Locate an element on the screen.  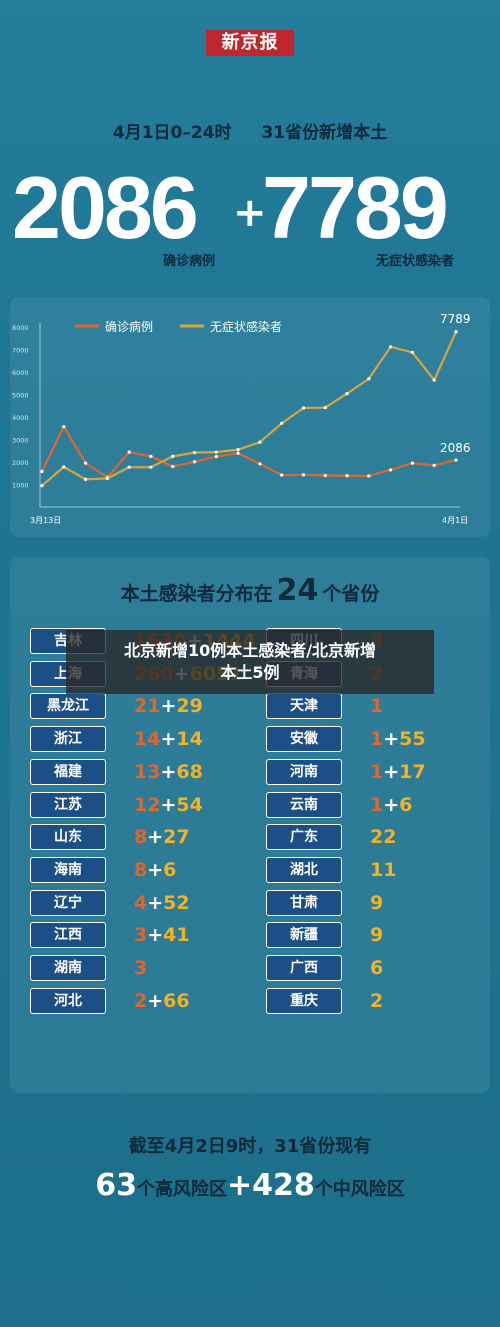
distribution-title-post: 个省份 is located at coordinates (351, 594).